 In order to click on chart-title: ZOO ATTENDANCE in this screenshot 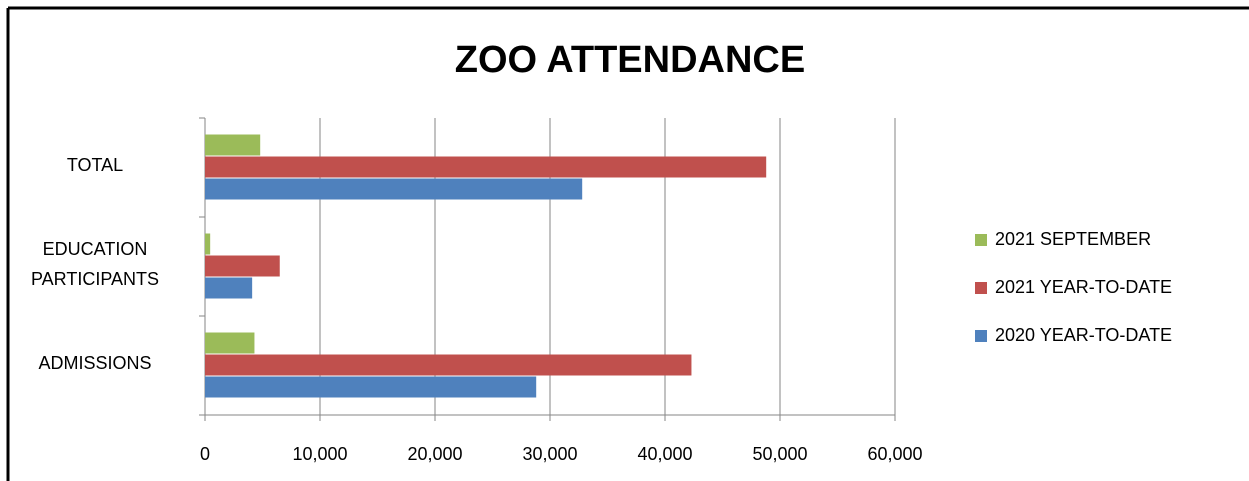, I will do `click(630, 60)`.